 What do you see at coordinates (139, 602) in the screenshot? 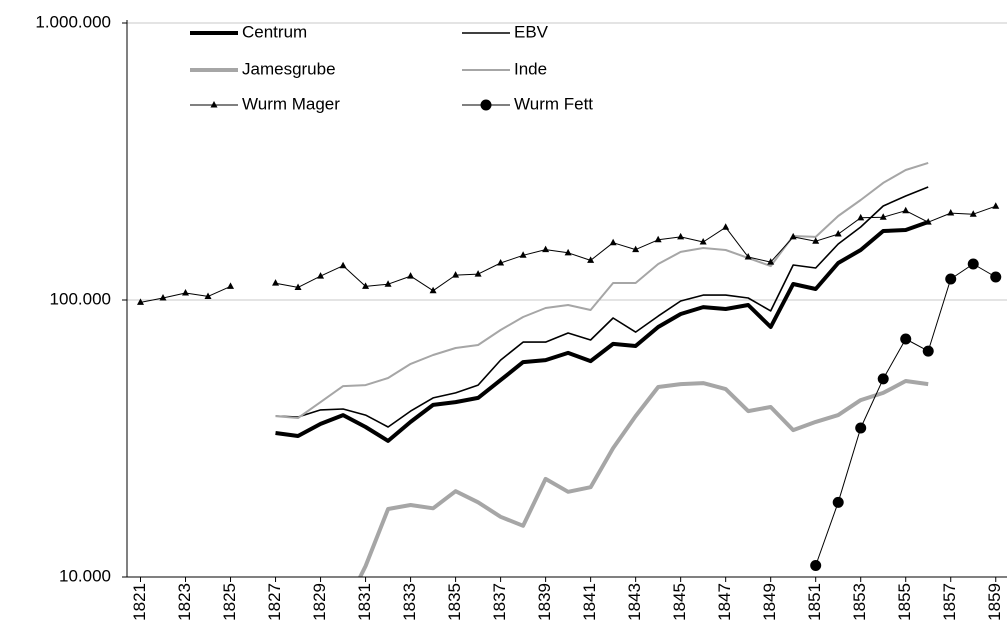
I see `x-tick-label: 1821` at bounding box center [139, 602].